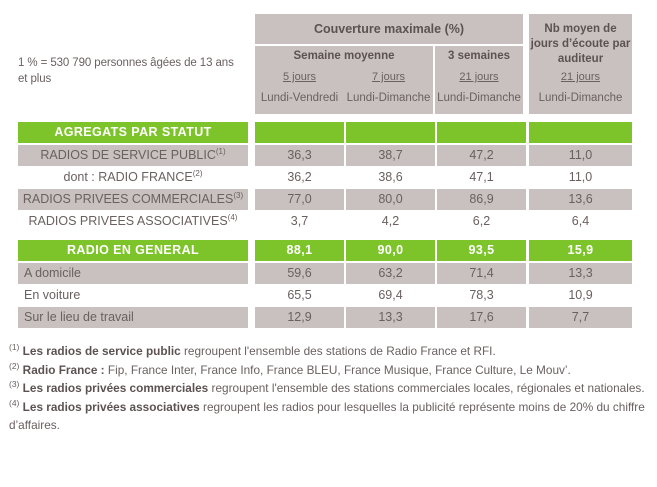 The width and height of the screenshot is (657, 487). I want to click on header-listening-days-title: Nb moyen de jours d’écoute par auditeur, so click(580, 44).